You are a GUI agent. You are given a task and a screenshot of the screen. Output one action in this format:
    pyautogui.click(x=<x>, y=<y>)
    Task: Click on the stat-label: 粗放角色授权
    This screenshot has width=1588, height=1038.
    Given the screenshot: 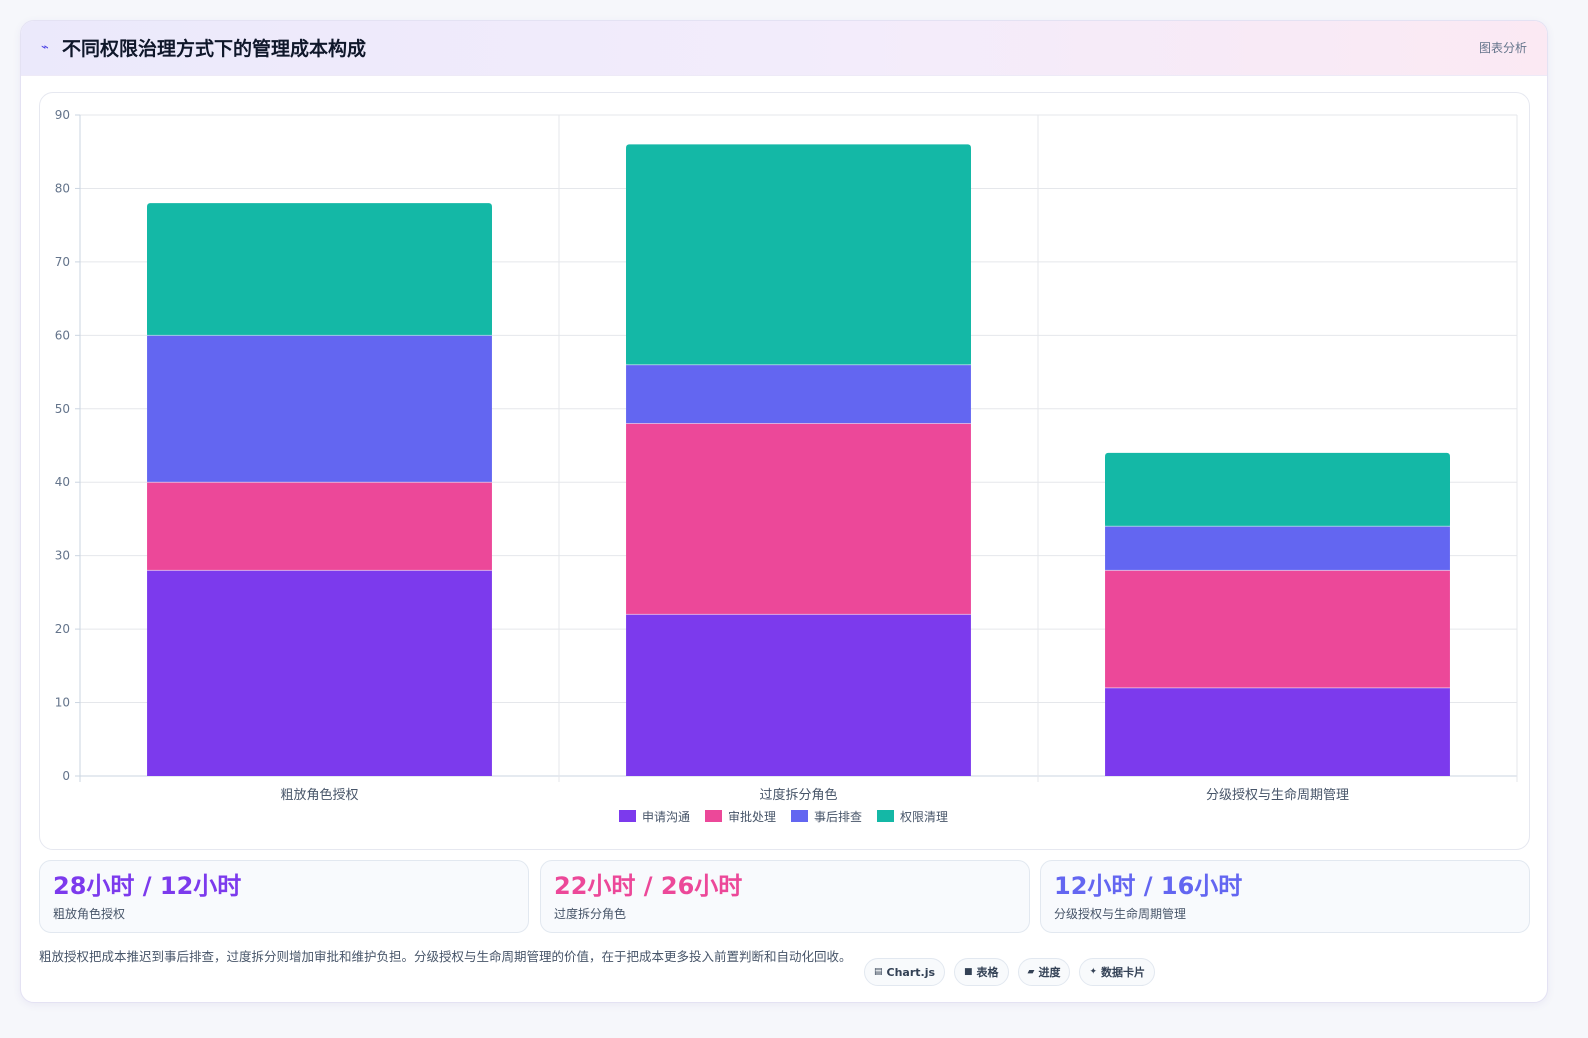 What is the action you would take?
    pyautogui.click(x=89, y=914)
    